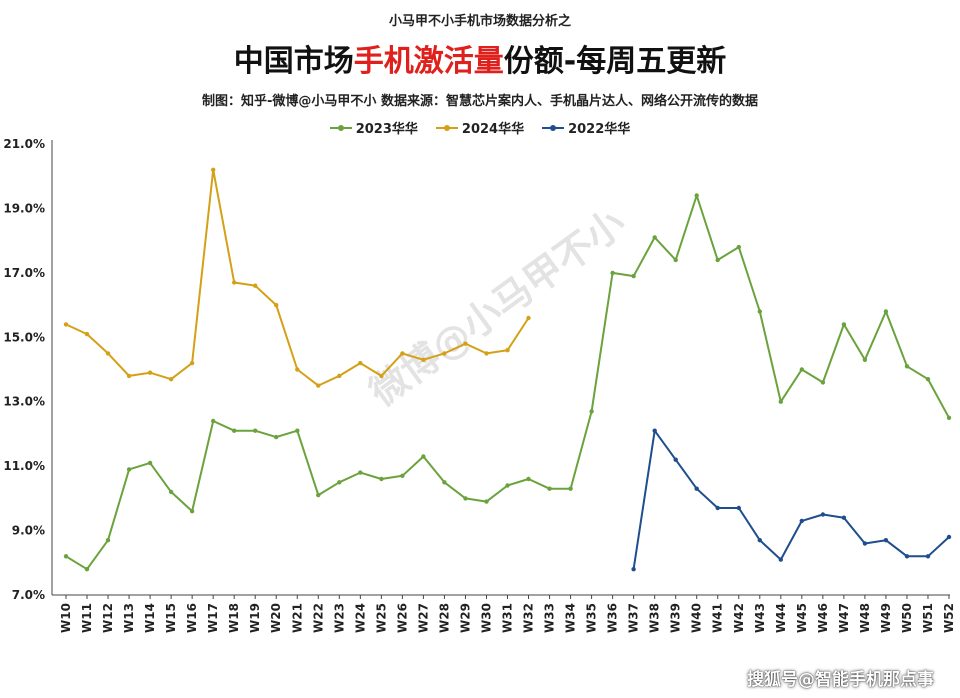 The width and height of the screenshot is (960, 698). I want to click on x-tick-label: W31, so click(508, 618).